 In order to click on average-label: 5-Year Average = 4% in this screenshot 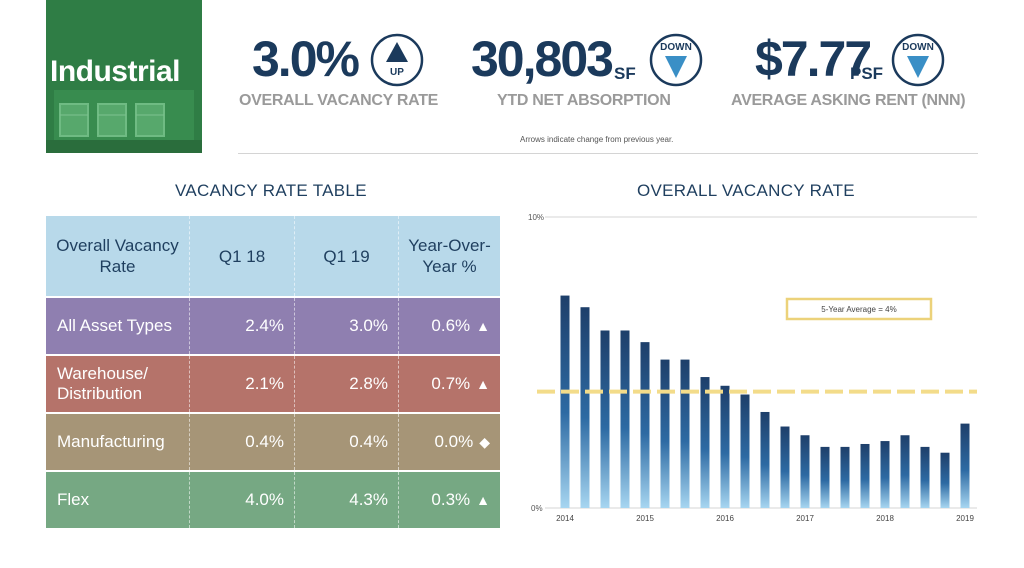, I will do `click(858, 309)`.